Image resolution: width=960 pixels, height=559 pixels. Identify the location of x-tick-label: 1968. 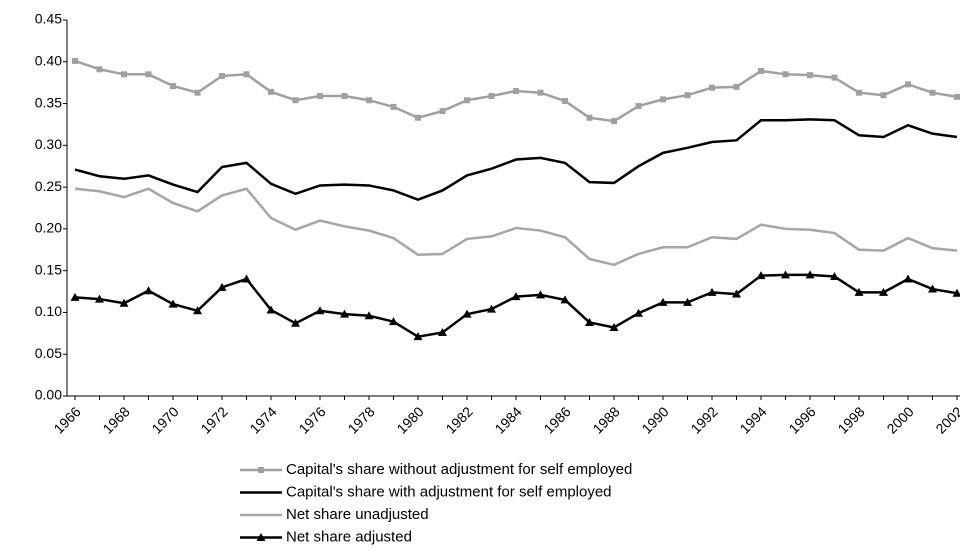
(115, 419).